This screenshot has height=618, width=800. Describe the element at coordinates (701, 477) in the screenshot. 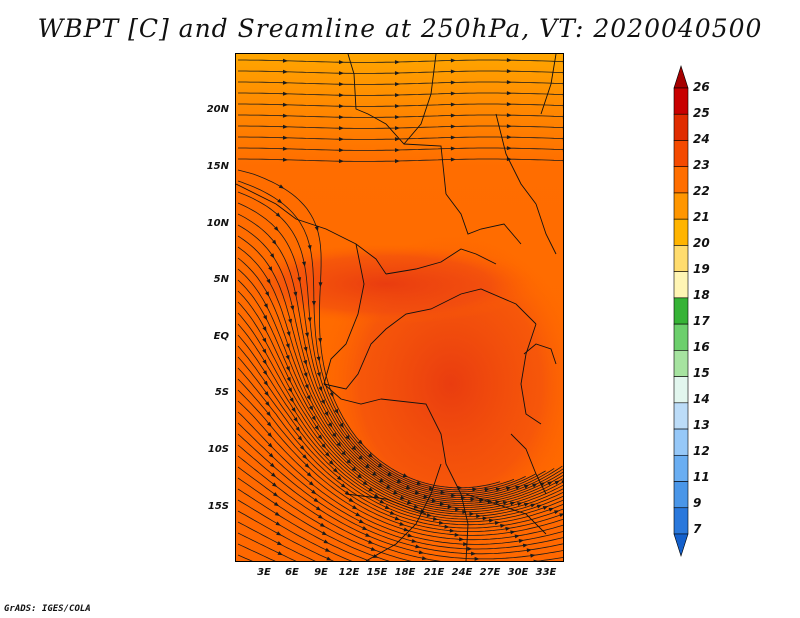

I see `colorbar-label-11: 11` at that location.